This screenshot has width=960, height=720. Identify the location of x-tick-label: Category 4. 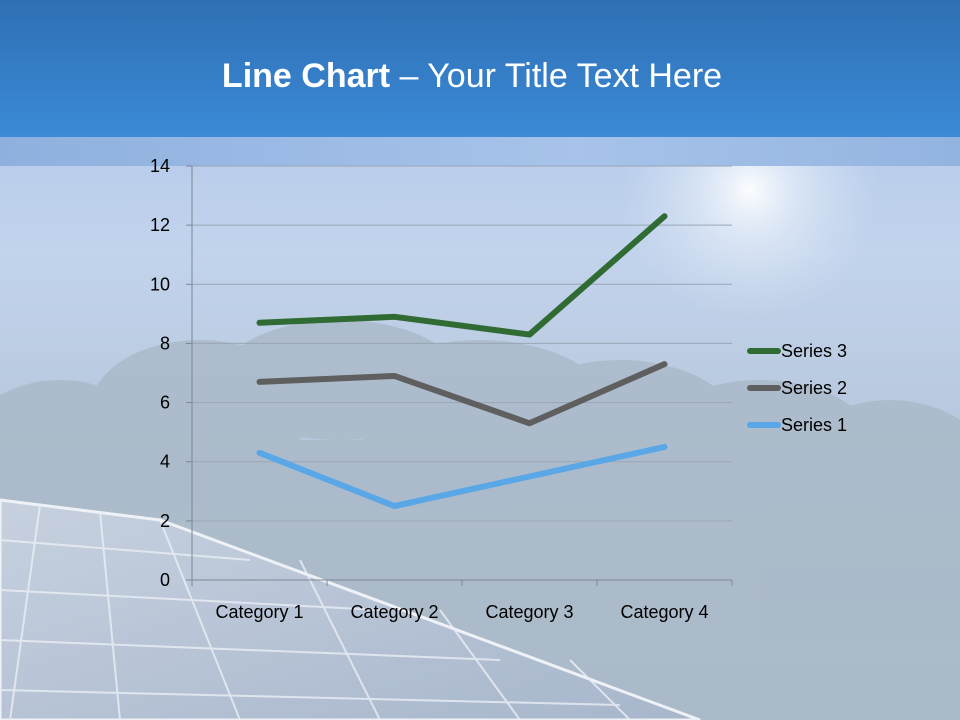
(664, 612).